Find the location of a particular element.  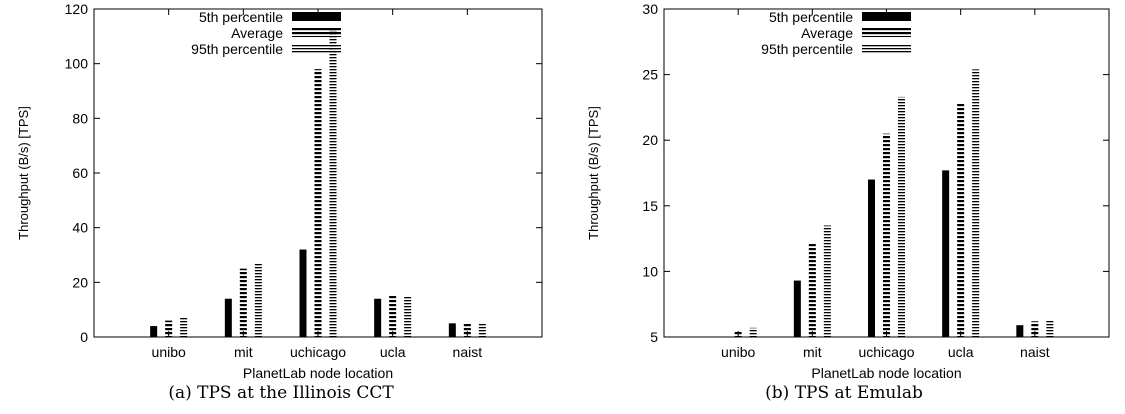

y-tick-label: 60 is located at coordinates (80, 173).